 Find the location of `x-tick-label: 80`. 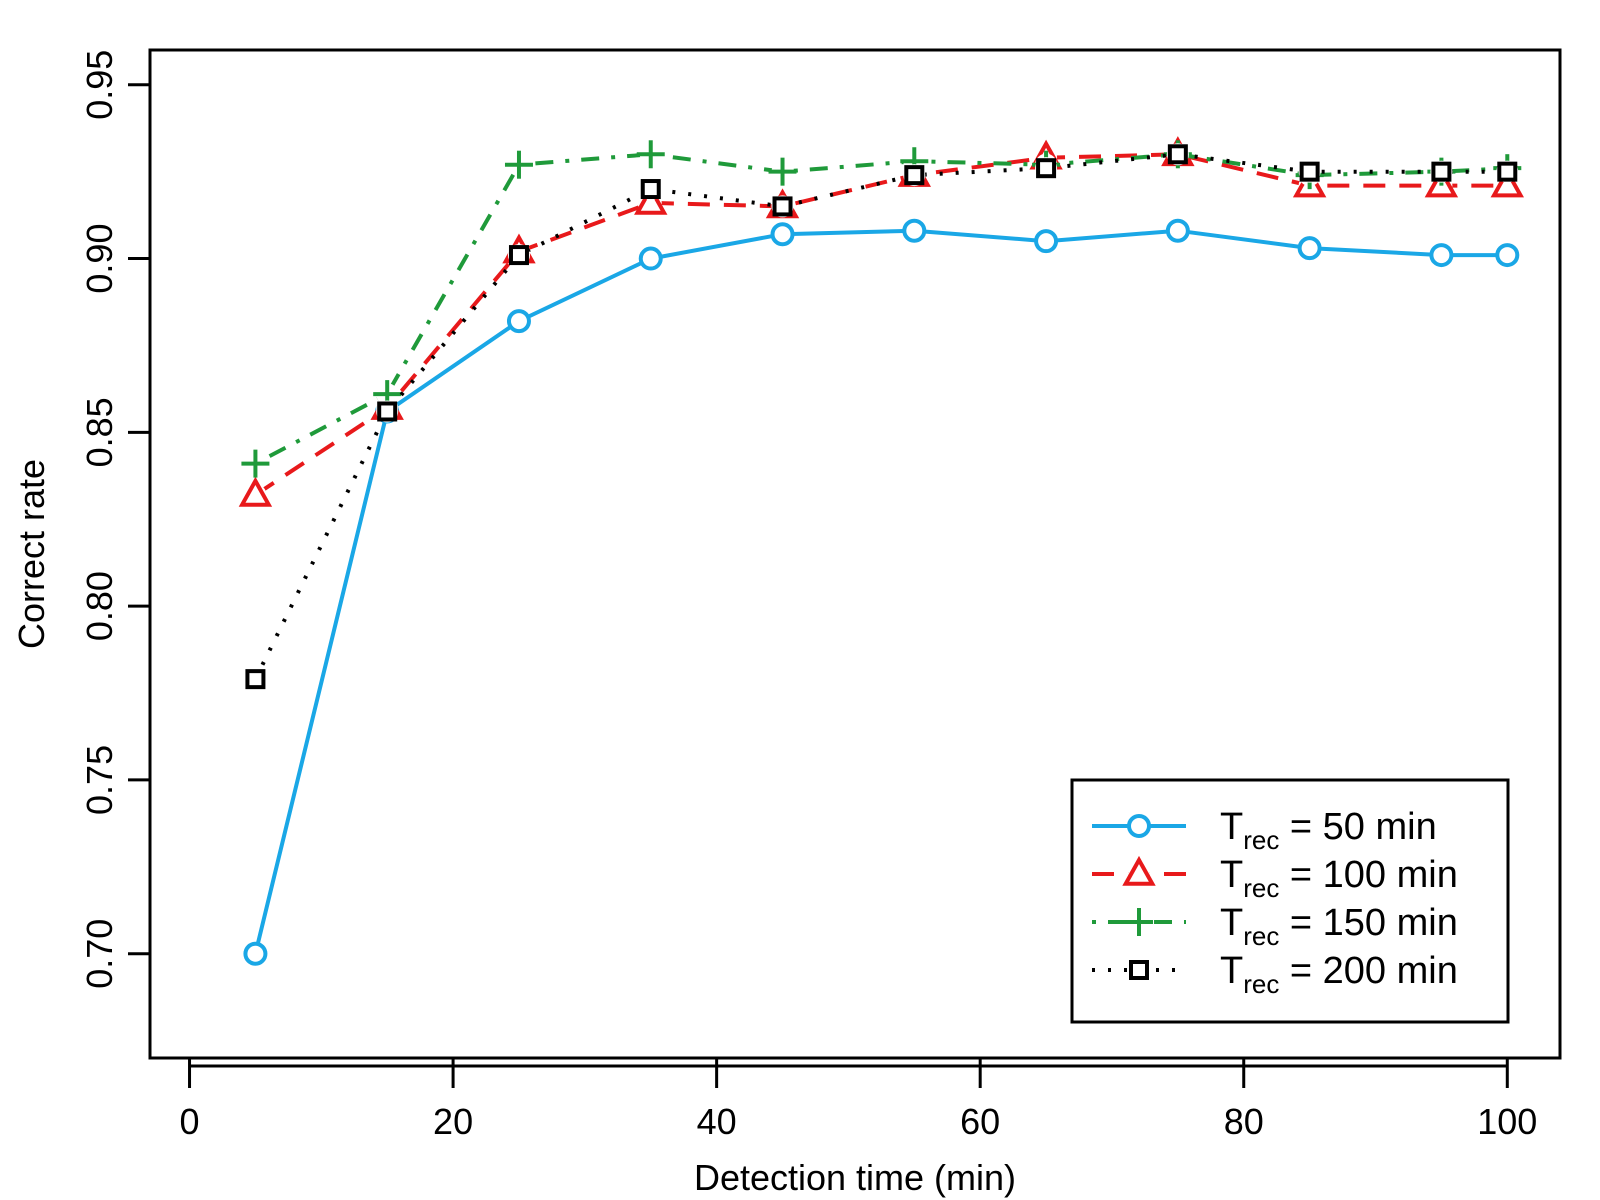

x-tick-label: 80 is located at coordinates (1244, 1121).